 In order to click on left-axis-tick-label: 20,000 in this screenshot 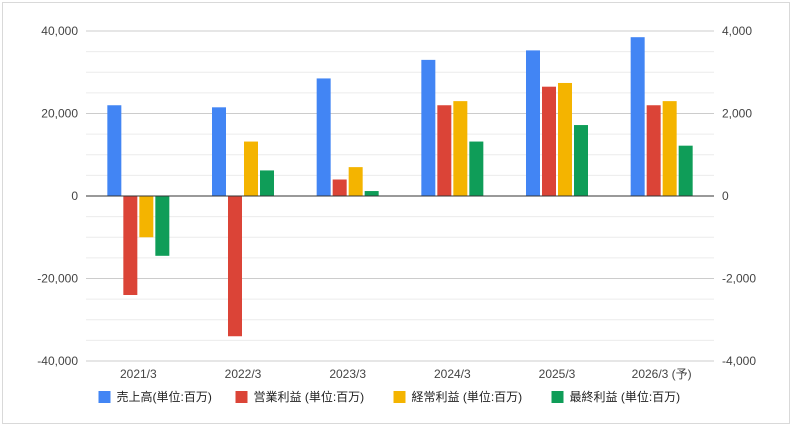, I will do `click(59, 114)`.